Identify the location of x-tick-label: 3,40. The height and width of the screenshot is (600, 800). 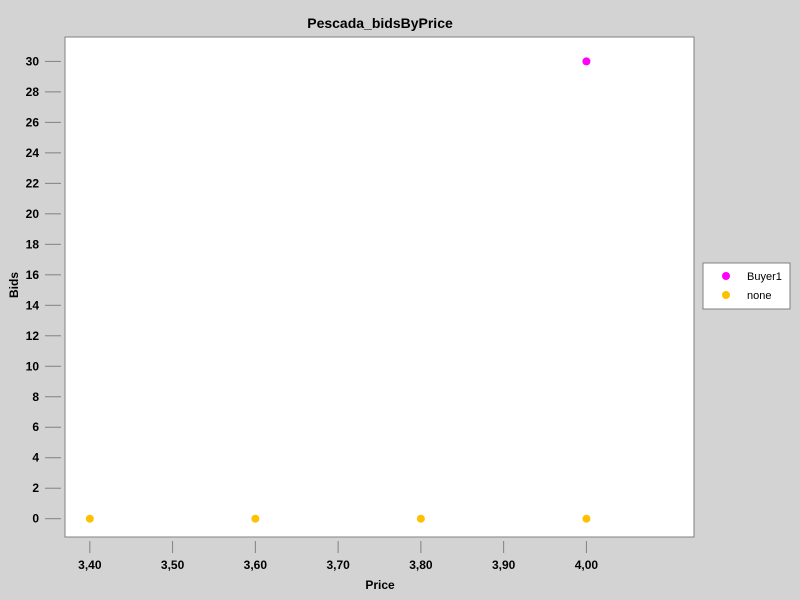
(90, 565).